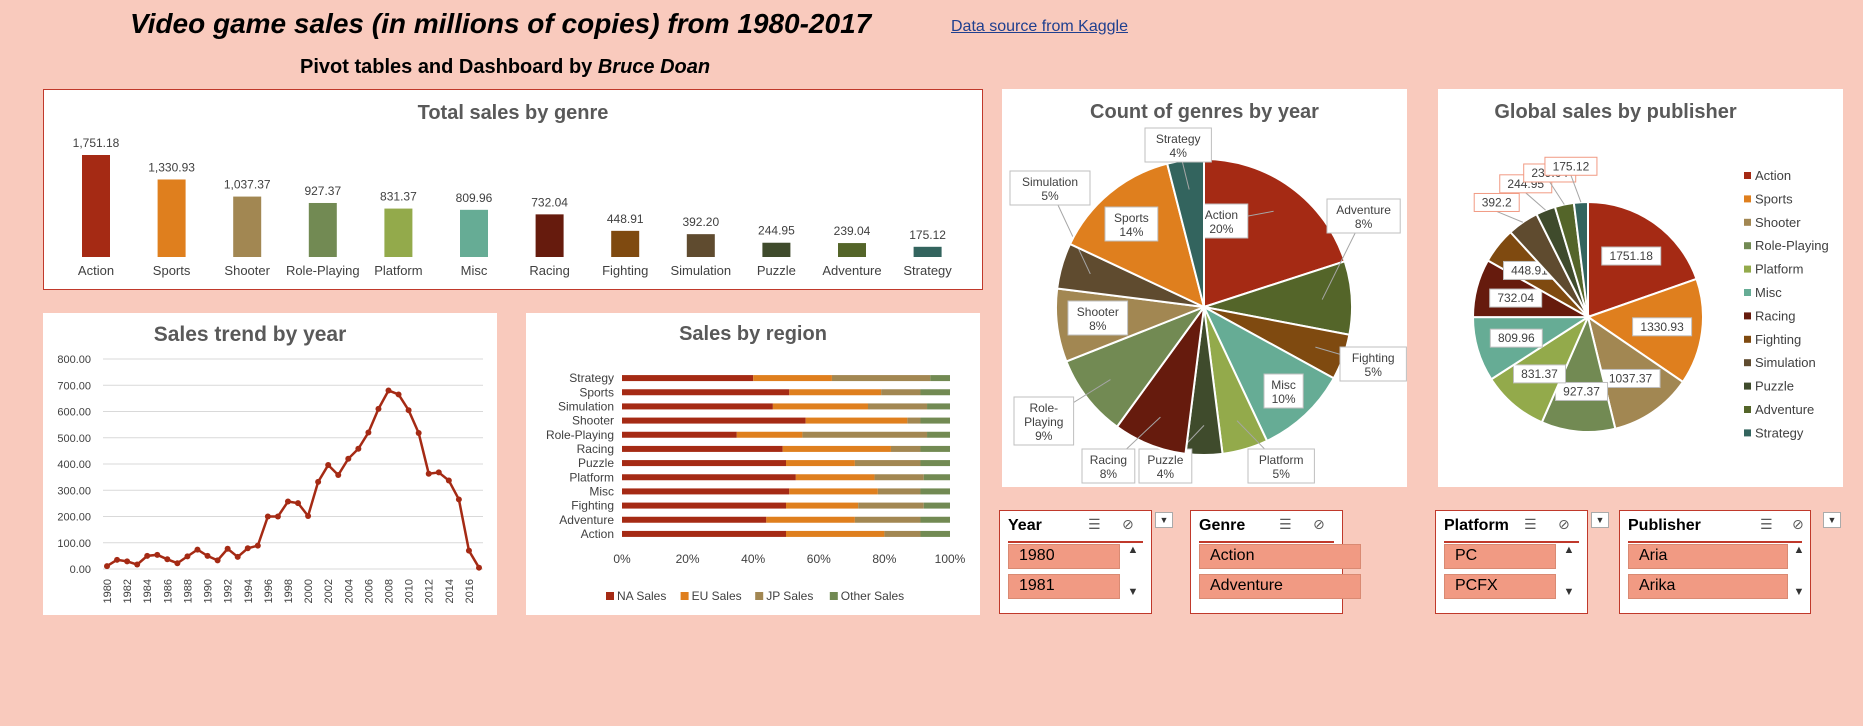 The width and height of the screenshot is (1863, 726). I want to click on publisher-slicer: Publisher ☰ ⊘ Aria Arika ▲ ▼, so click(1715, 562).